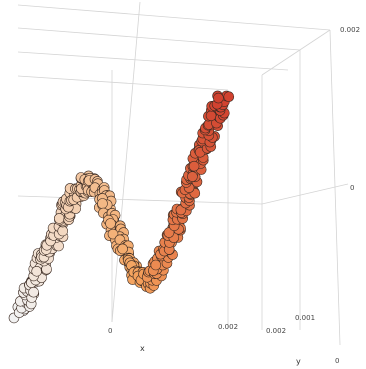 The width and height of the screenshot is (366, 369). What do you see at coordinates (350, 30) in the screenshot?
I see `z-tick-label: 0.002` at bounding box center [350, 30].